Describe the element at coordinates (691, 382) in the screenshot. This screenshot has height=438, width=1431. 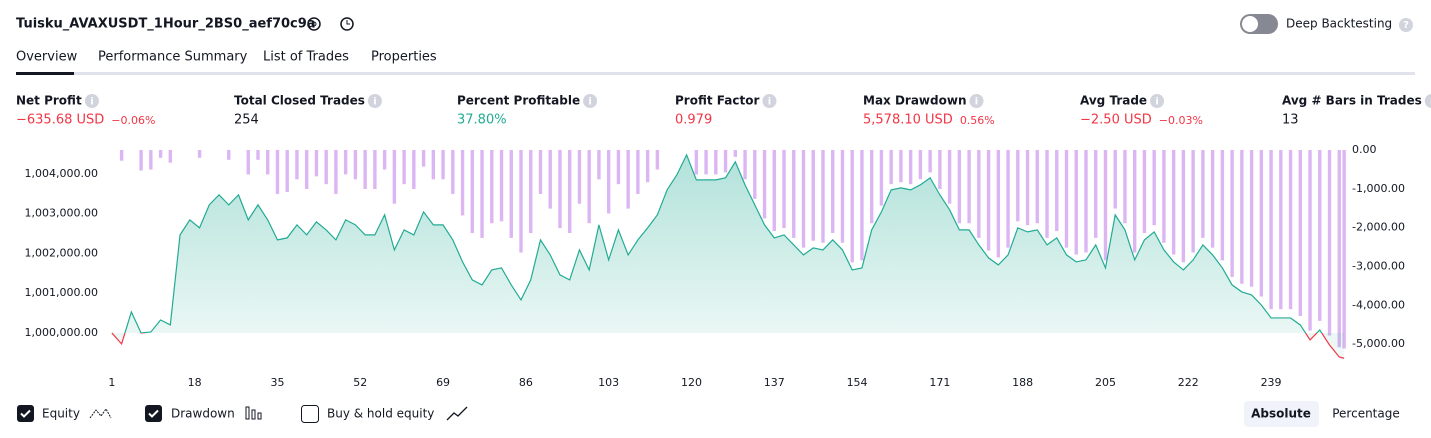
I see `x-tick-label: 120` at that location.